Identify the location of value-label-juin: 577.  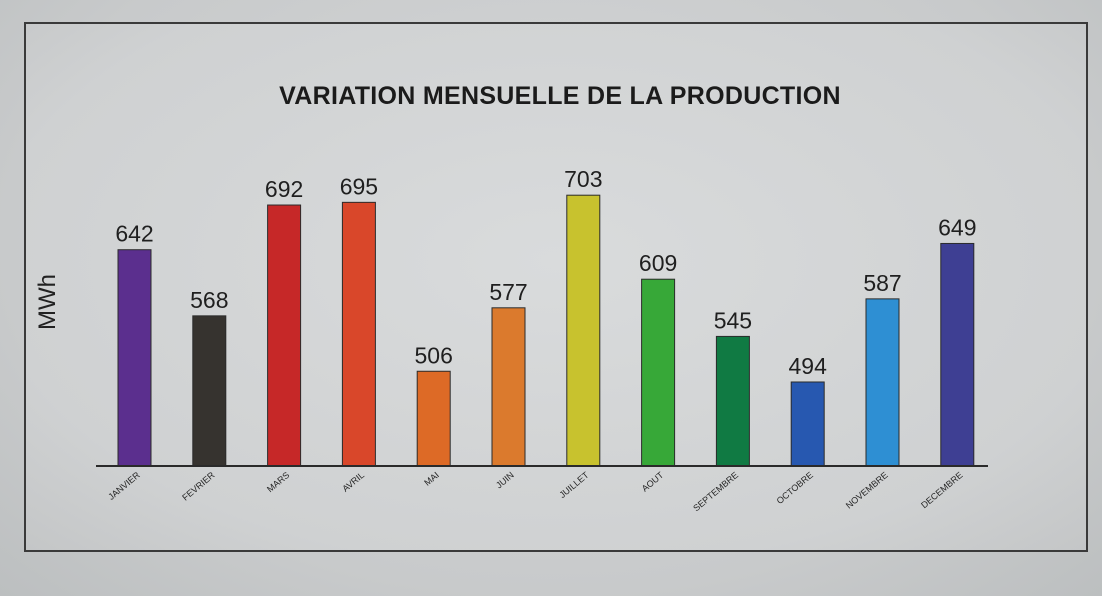
(508, 292).